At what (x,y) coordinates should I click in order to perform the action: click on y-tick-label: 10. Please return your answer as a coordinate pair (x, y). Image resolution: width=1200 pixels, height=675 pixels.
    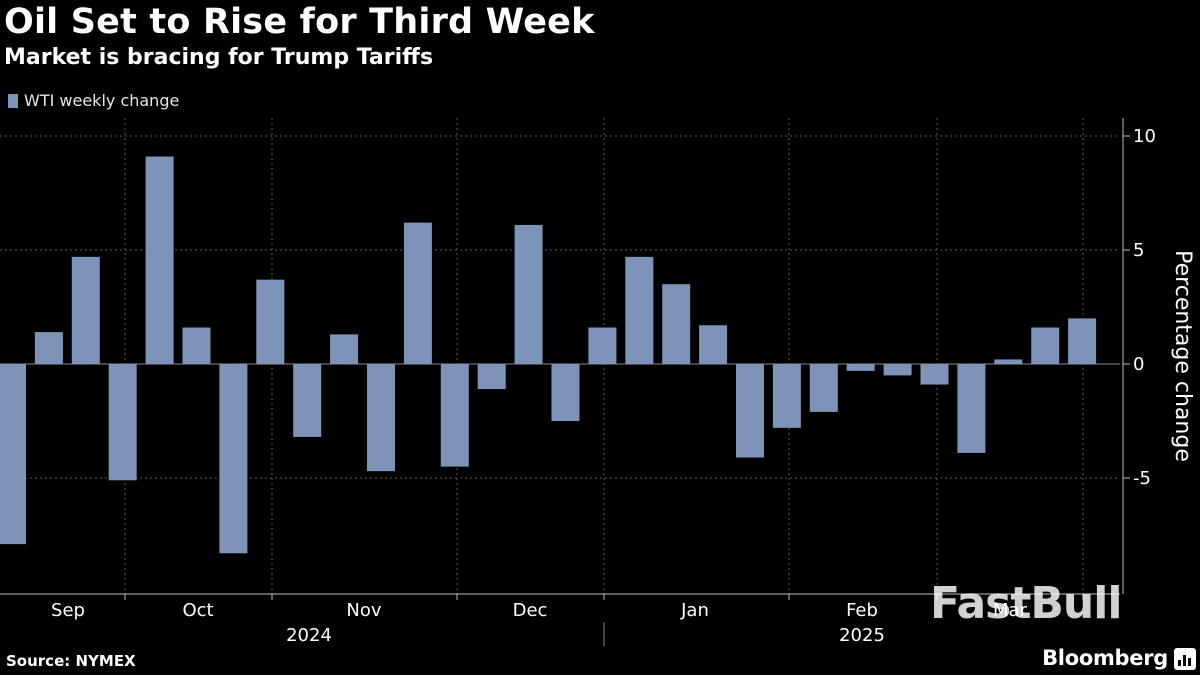
    Looking at the image, I should click on (1144, 136).